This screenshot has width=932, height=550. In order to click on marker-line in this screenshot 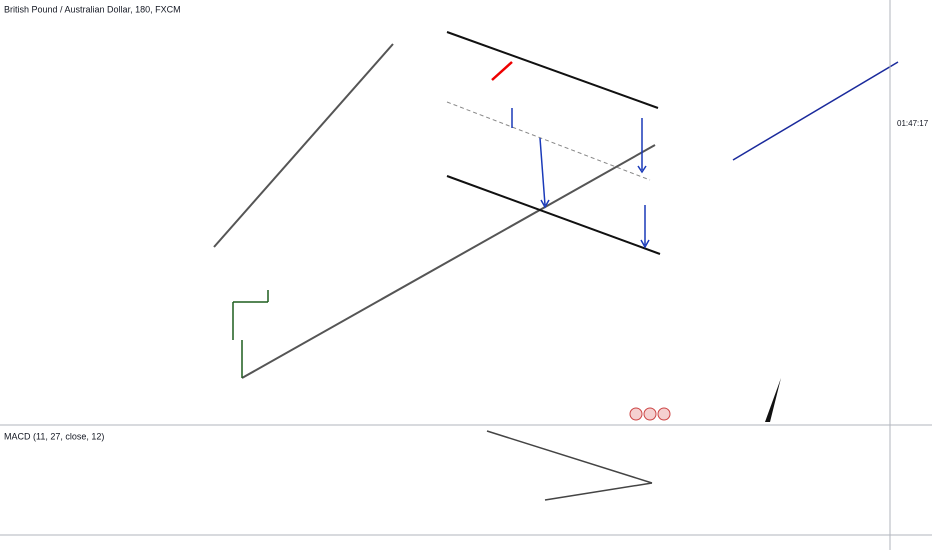, I will do `click(502, 71)`.